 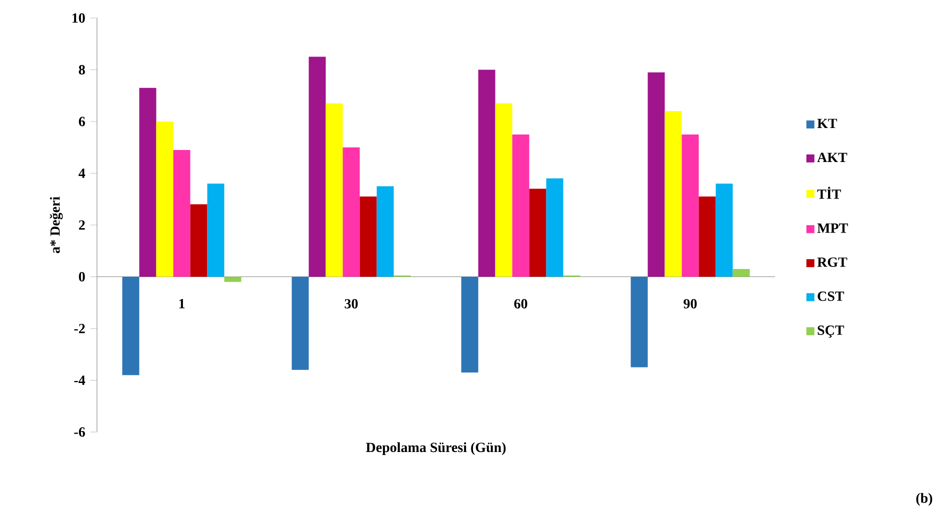 I want to click on legend-label: CST, so click(x=831, y=296).